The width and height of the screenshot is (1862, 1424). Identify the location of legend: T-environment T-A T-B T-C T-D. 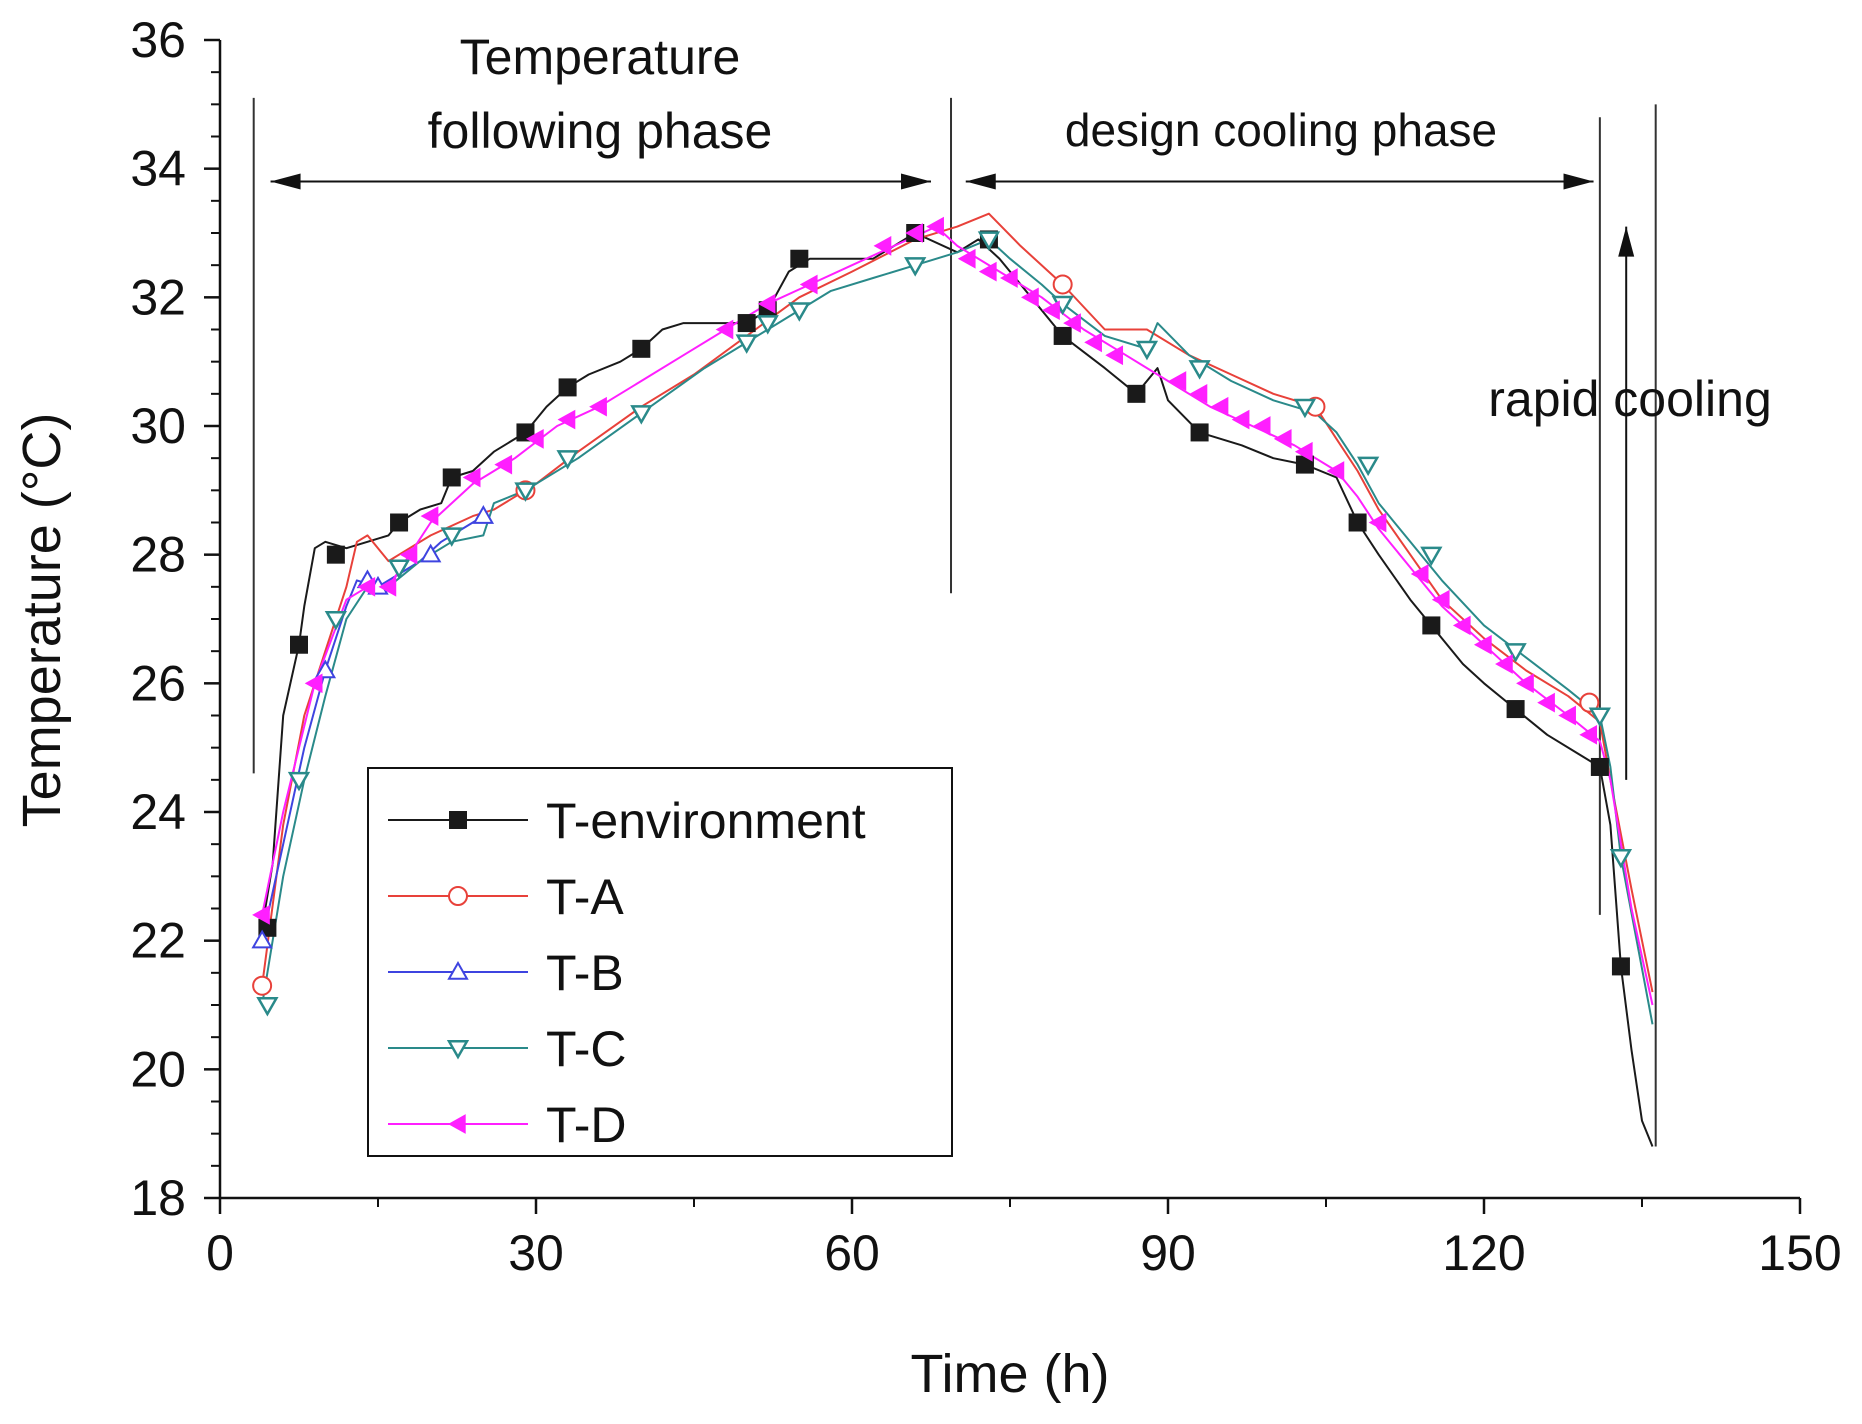
(660, 962).